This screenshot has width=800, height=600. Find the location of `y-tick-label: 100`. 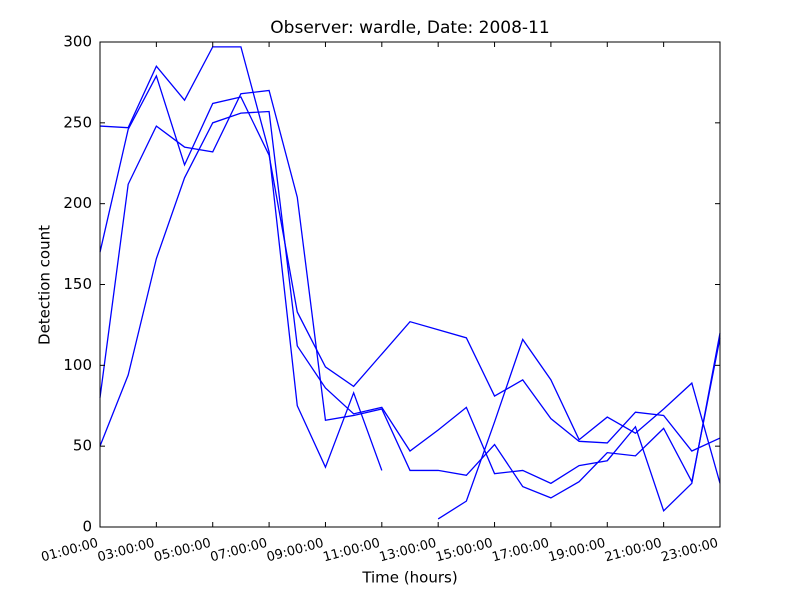

y-tick-label: 100 is located at coordinates (77, 365).